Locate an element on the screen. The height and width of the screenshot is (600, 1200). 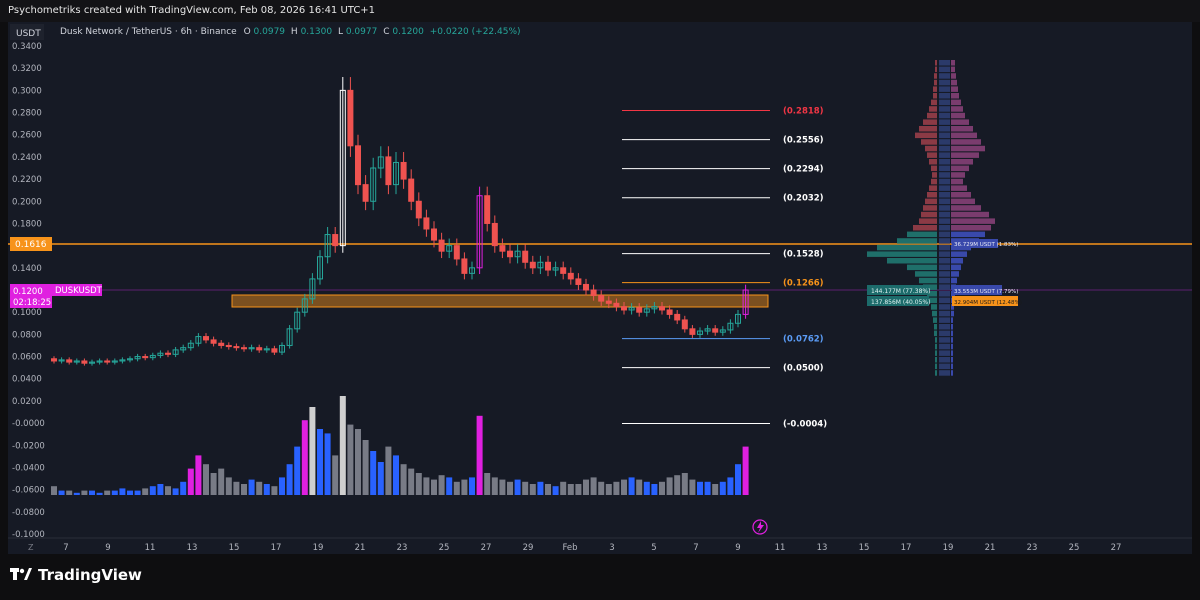
price-tick-label: 0.2000 is located at coordinates (27, 202).